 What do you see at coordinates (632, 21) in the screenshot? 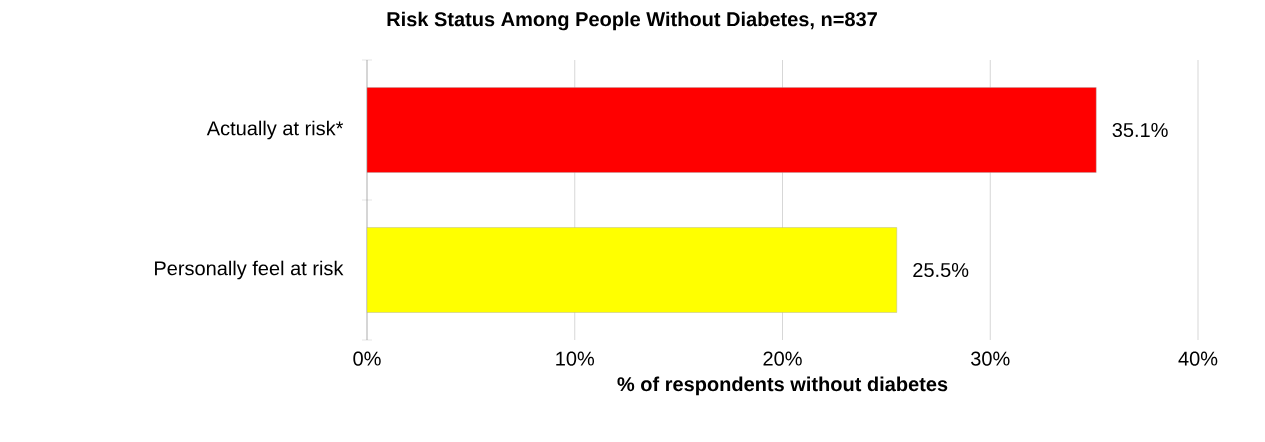
I see `chart-title: Risk Status Among People Without Diabetes, n=837` at bounding box center [632, 21].